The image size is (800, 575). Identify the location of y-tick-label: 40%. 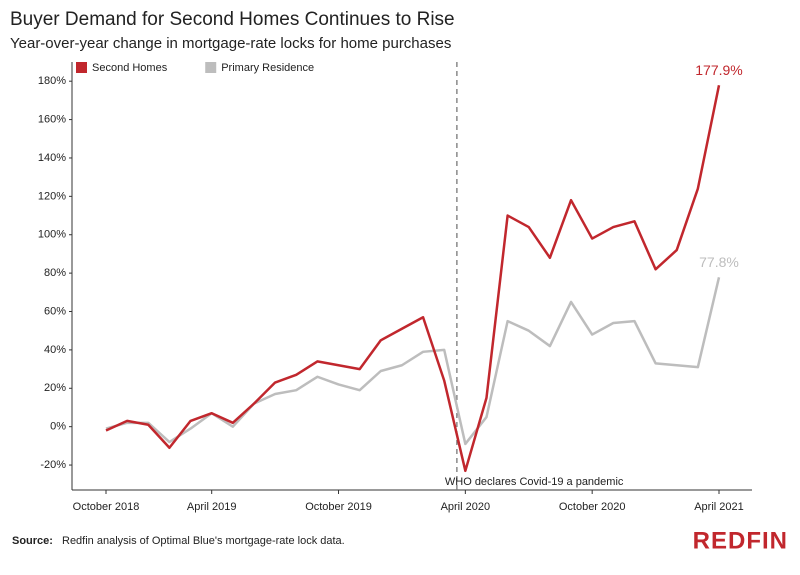
(55, 350).